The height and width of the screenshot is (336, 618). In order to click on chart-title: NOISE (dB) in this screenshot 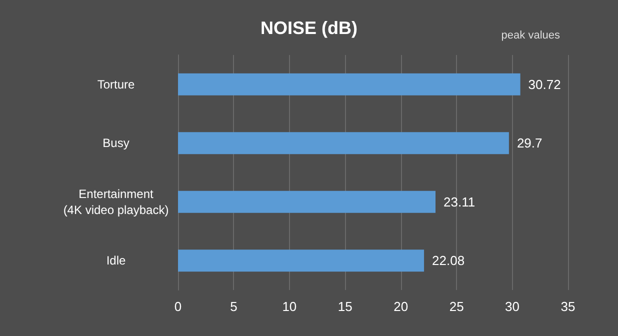, I will do `click(309, 28)`.